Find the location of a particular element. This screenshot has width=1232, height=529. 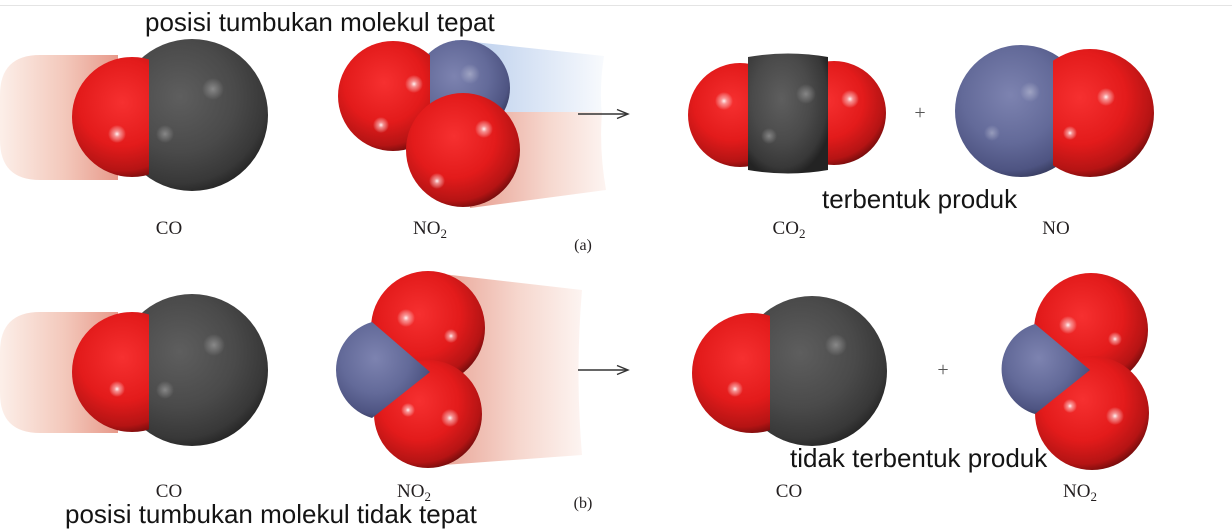

product-formed-caption: terbentuk produk is located at coordinates (920, 199).